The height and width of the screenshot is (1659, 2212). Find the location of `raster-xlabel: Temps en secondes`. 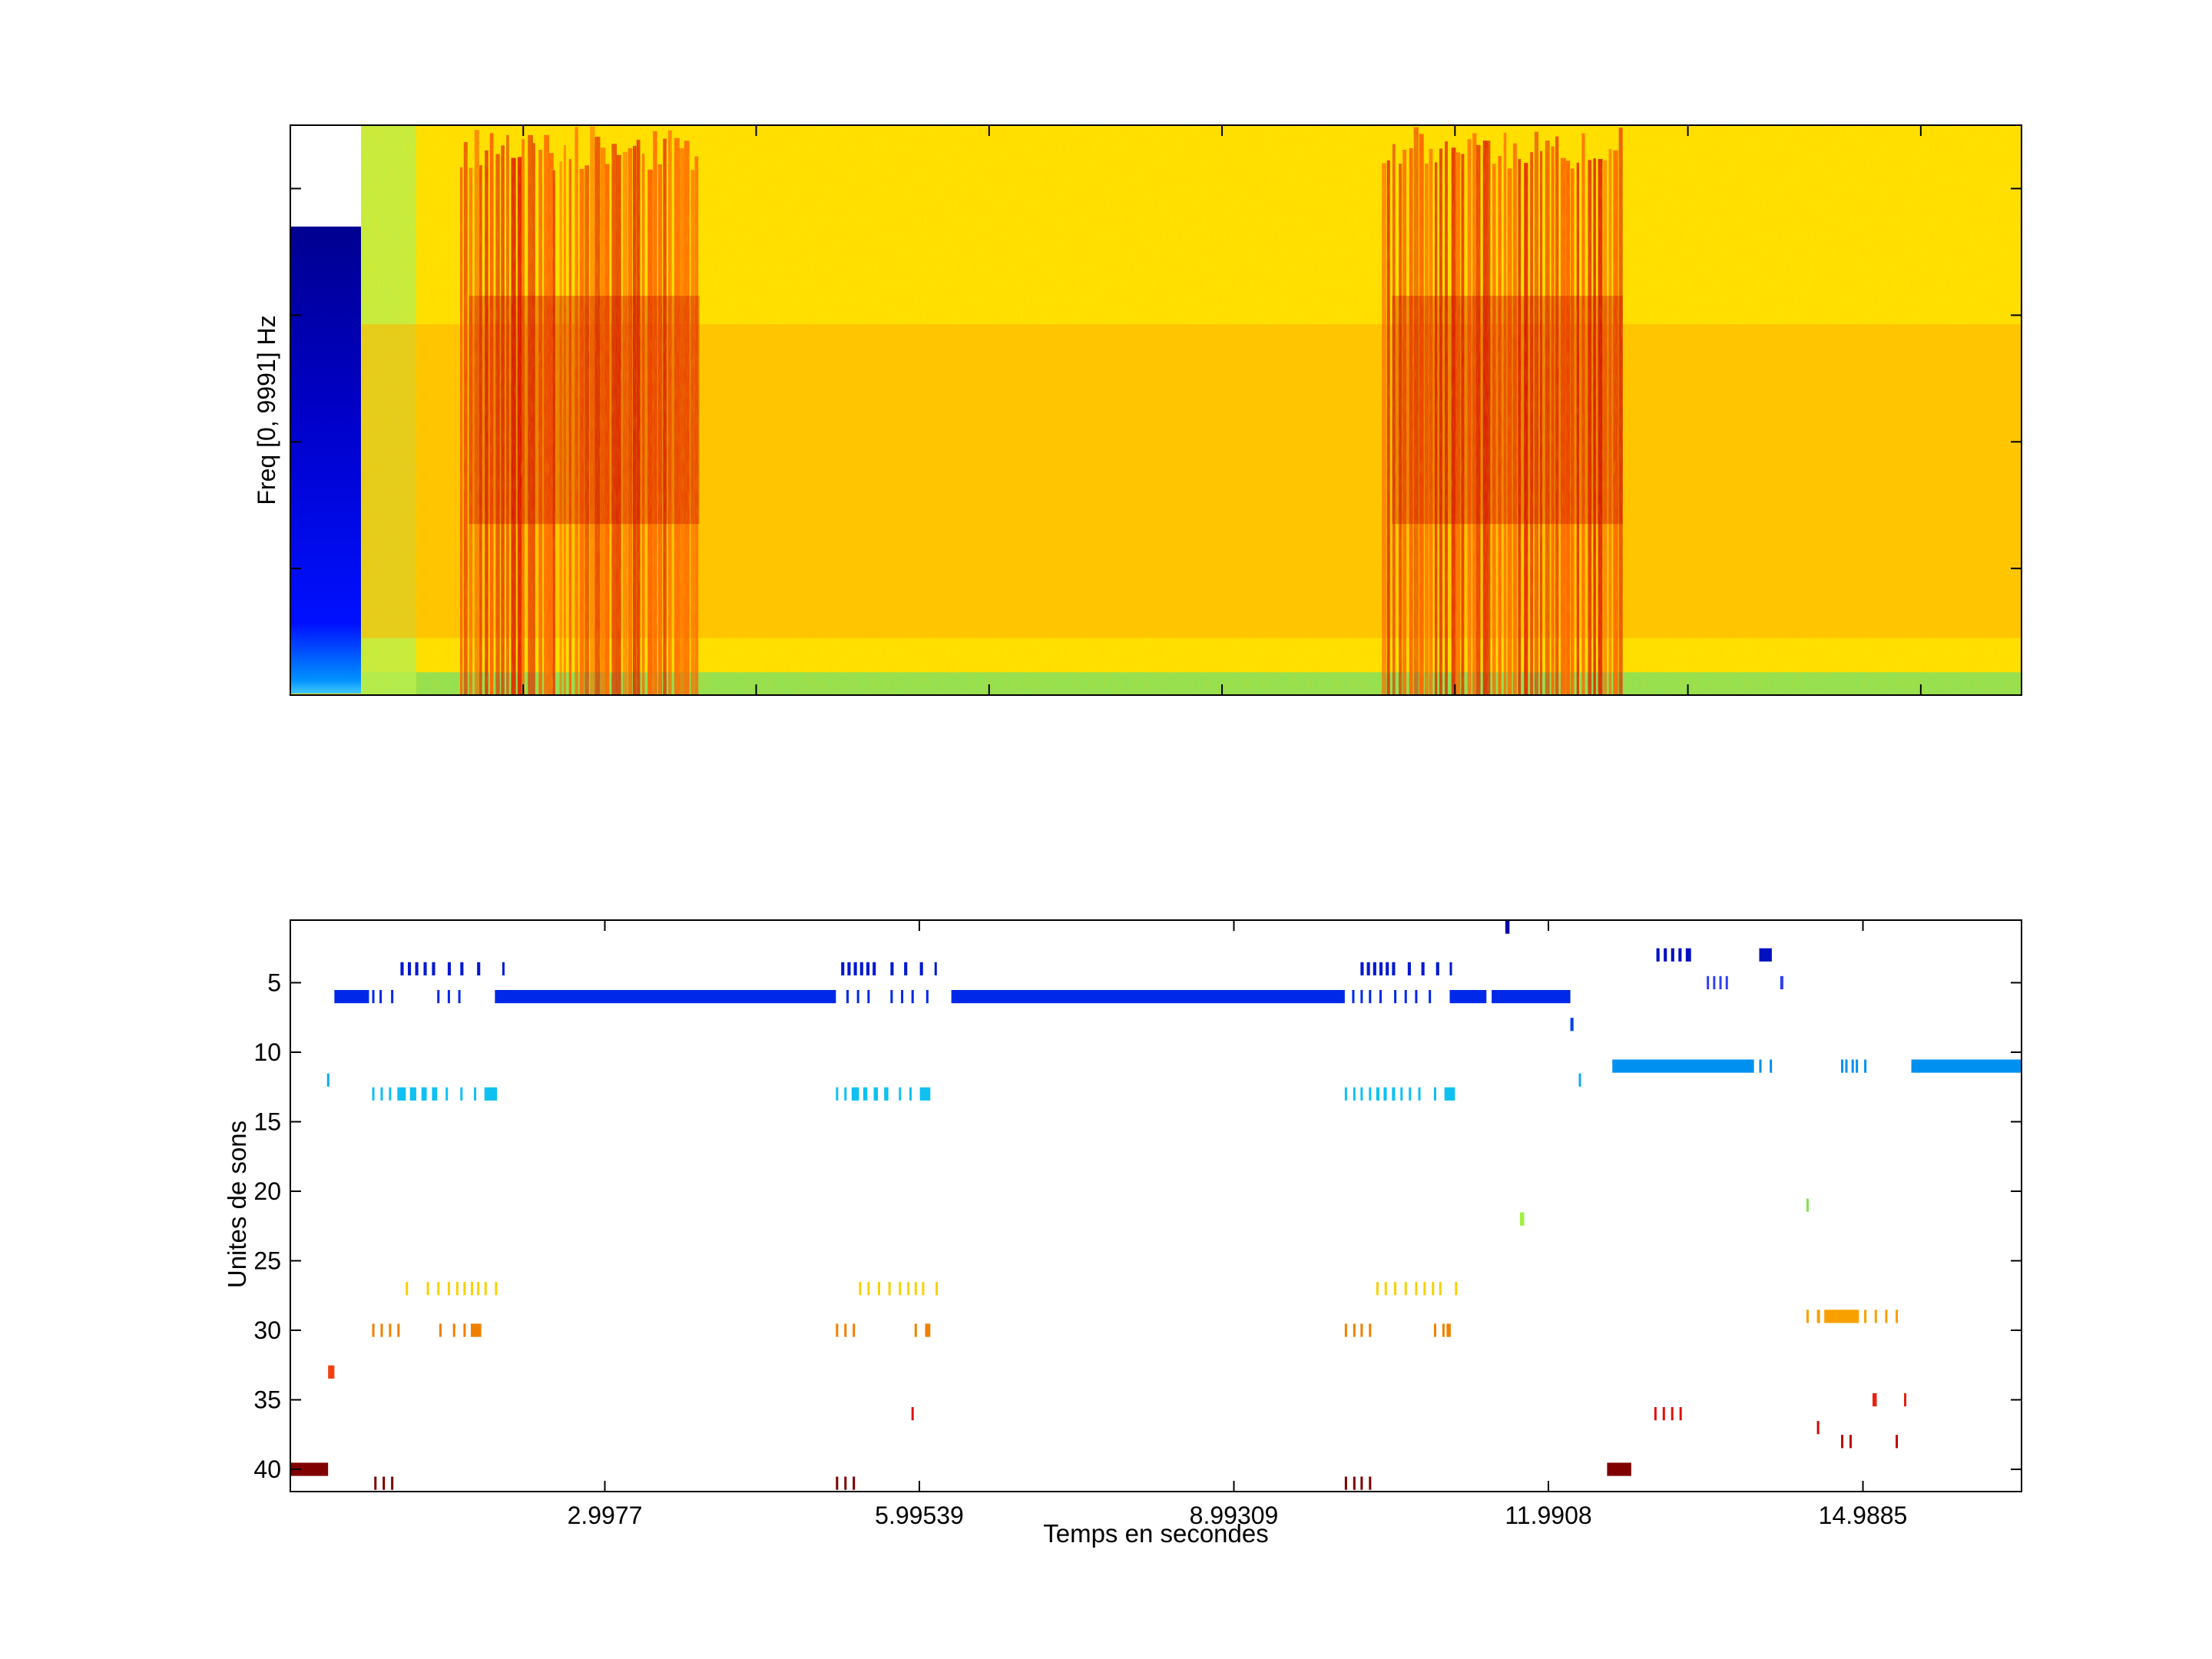

raster-xlabel: Temps en secondes is located at coordinates (1156, 1534).